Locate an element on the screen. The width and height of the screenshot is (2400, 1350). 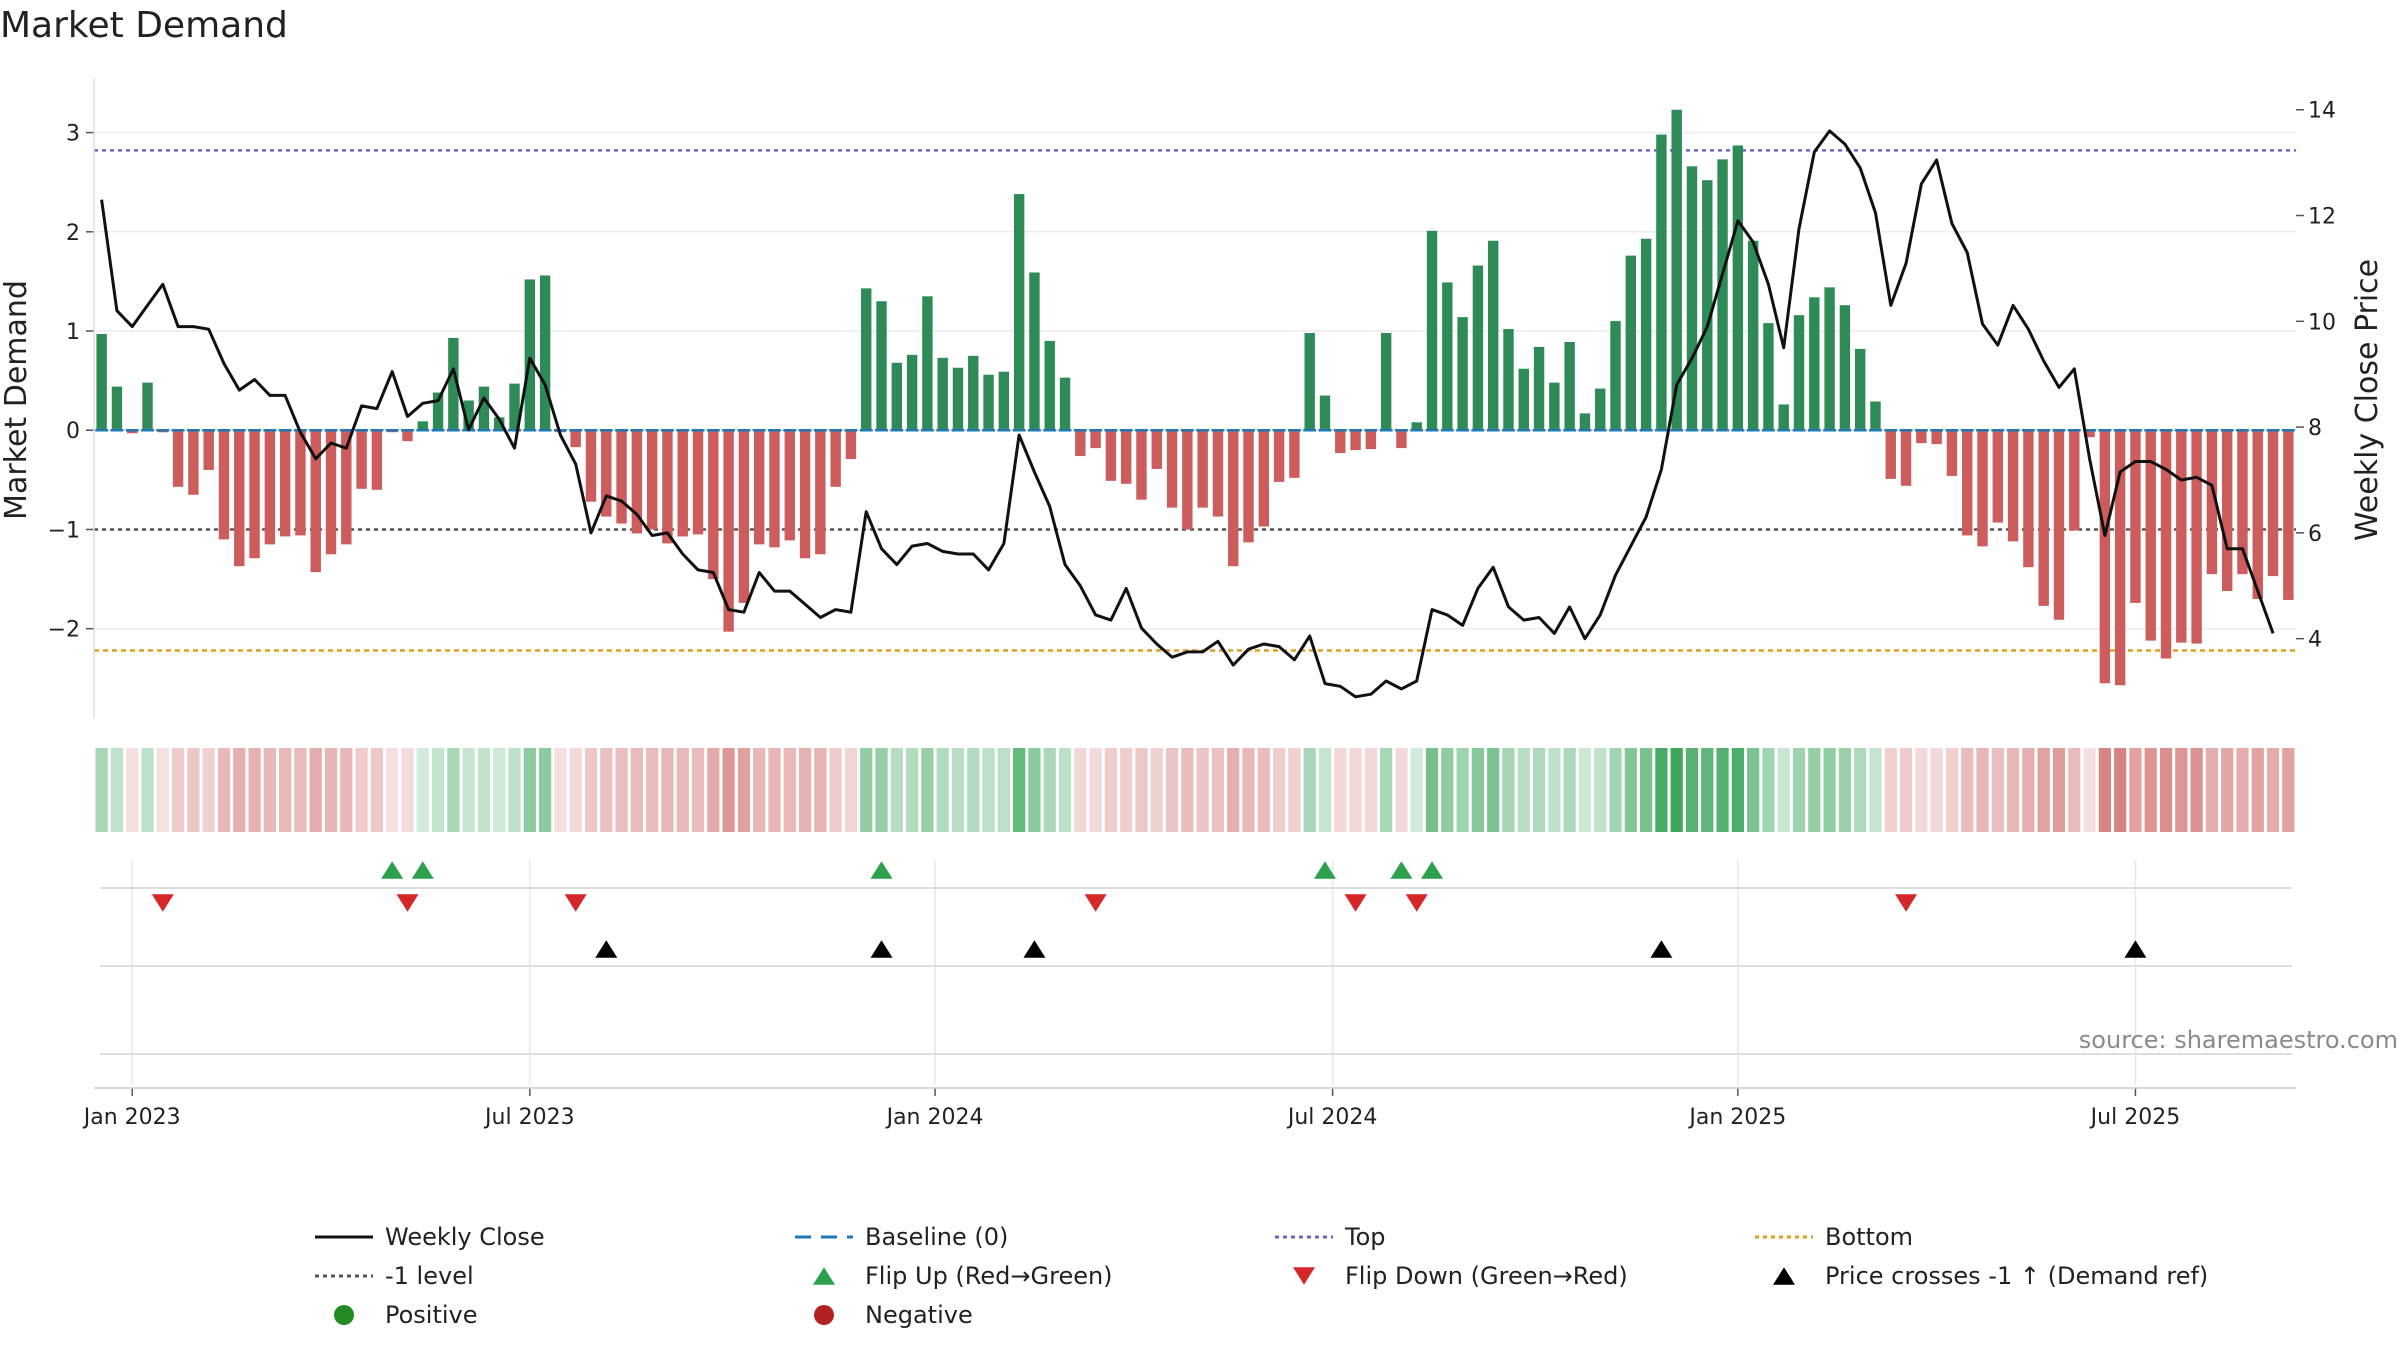
legend-label: Negative is located at coordinates (919, 1315).